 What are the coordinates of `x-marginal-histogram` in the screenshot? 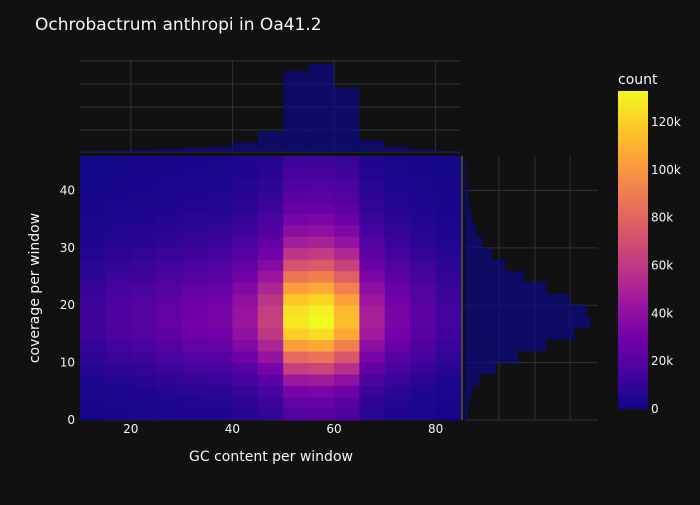 It's located at (270, 108).